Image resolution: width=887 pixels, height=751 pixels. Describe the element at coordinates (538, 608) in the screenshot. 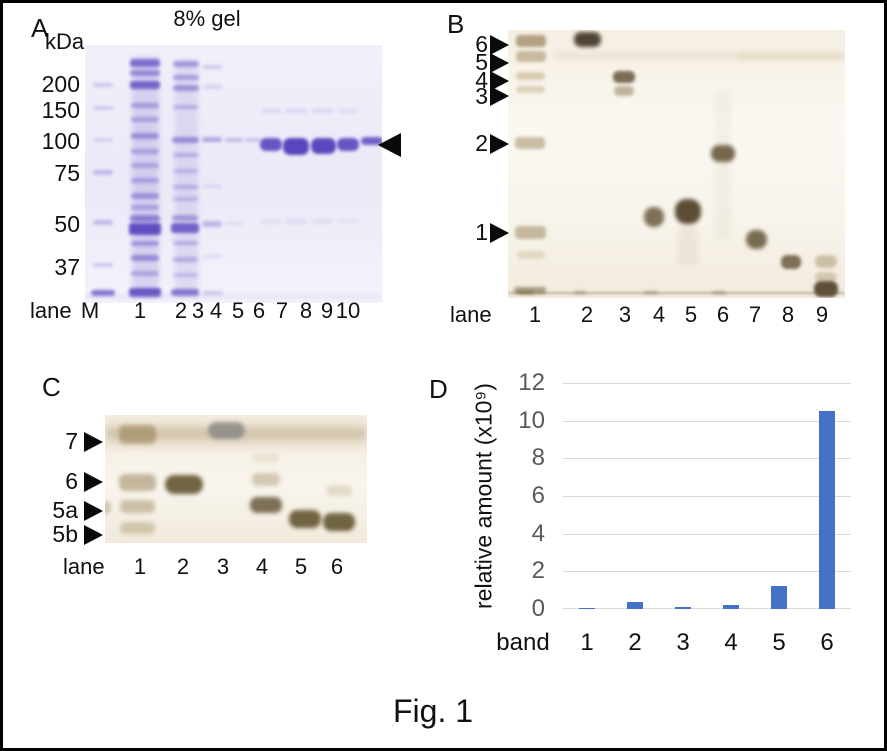

I see `y-tick-label: 0` at that location.